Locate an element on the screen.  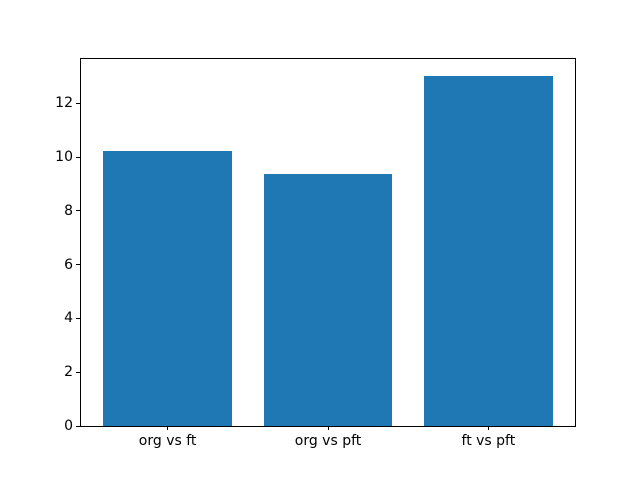
x-tick-label-org-vs-ft: org vs ft is located at coordinates (167, 441).